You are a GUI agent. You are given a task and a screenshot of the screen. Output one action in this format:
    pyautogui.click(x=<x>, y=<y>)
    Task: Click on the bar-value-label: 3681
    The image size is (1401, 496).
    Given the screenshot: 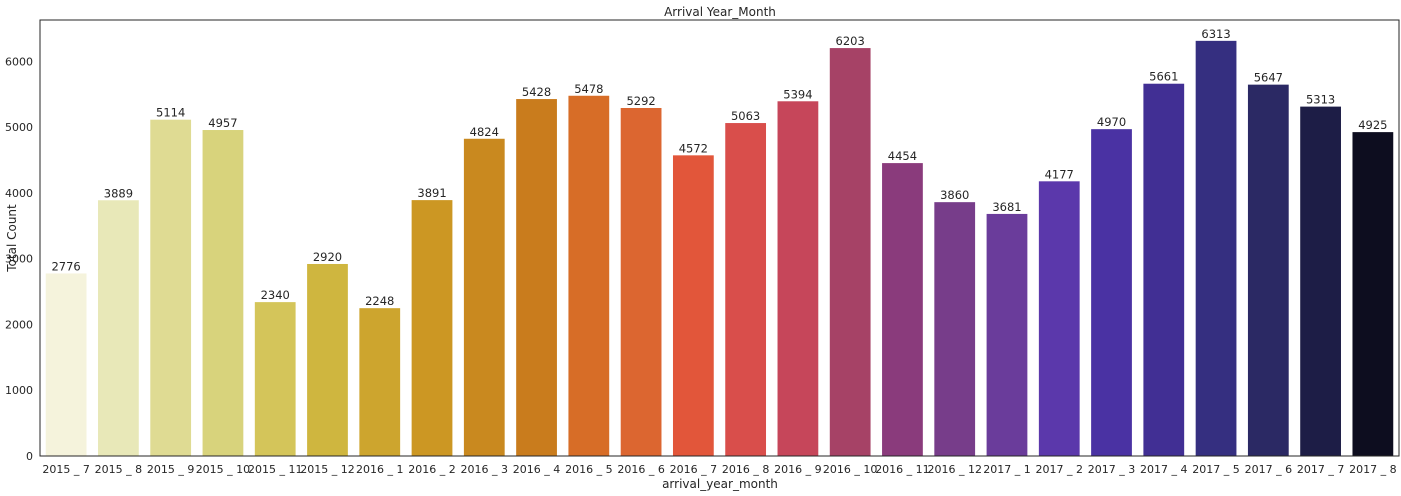 What is the action you would take?
    pyautogui.click(x=1006, y=207)
    